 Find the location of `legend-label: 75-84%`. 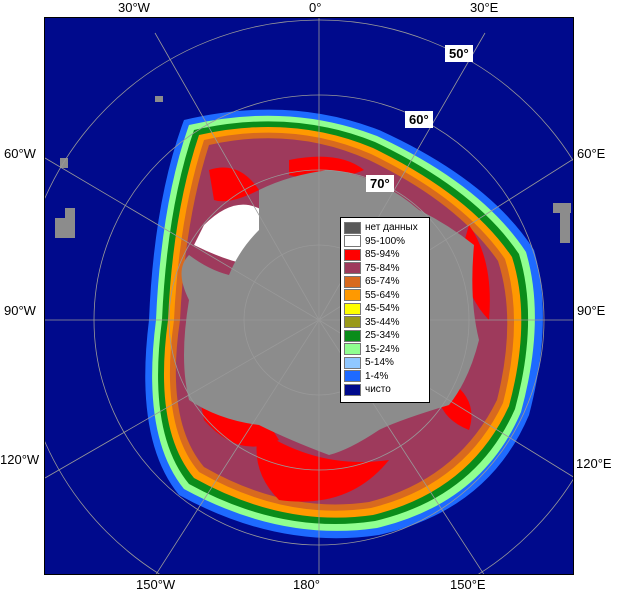

legend-label: 75-84% is located at coordinates (382, 268).